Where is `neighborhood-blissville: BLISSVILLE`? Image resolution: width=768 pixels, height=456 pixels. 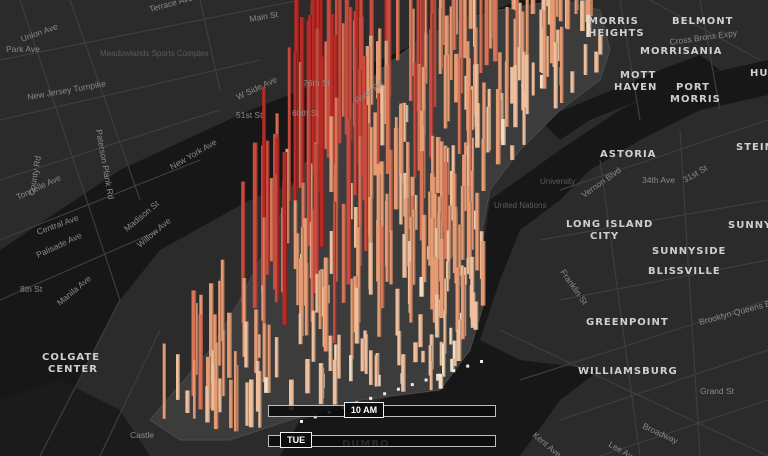 neighborhood-blissville: BLISSVILLE is located at coordinates (684, 271).